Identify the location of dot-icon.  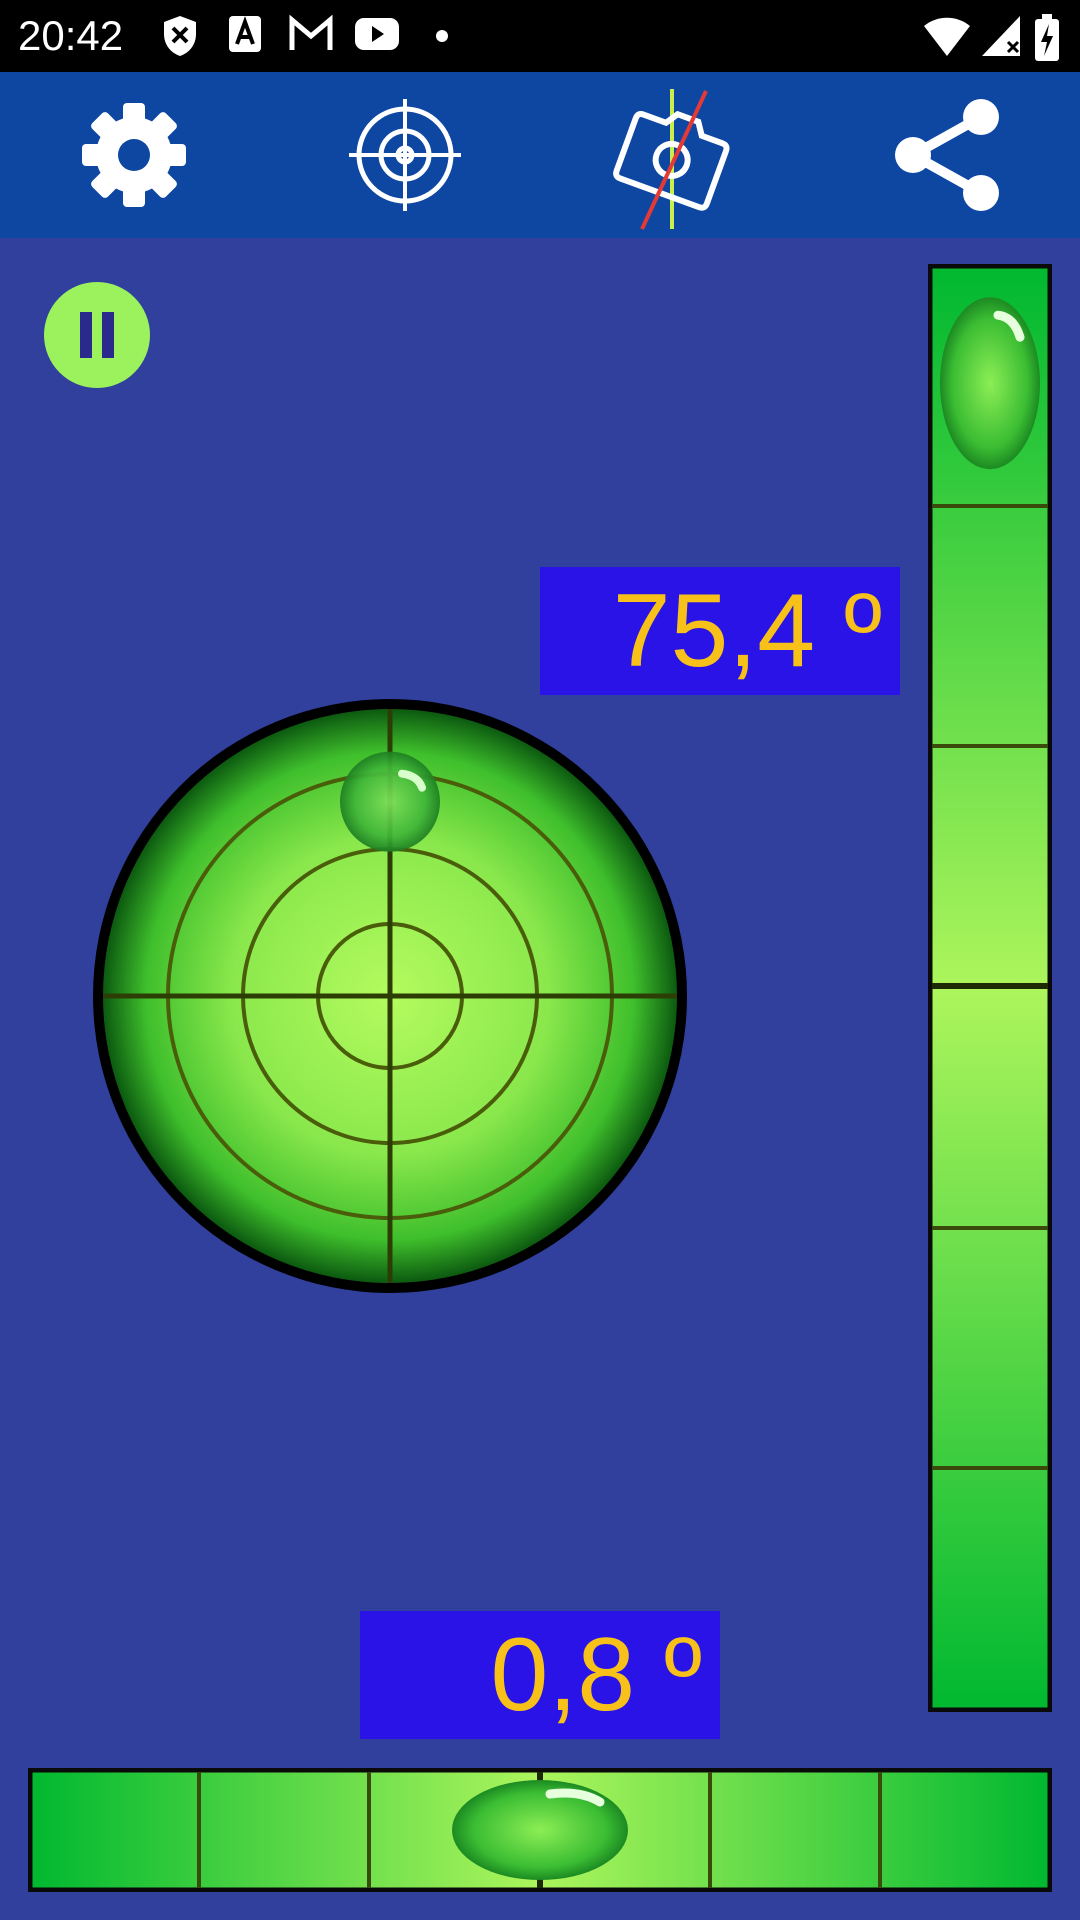
(442, 36).